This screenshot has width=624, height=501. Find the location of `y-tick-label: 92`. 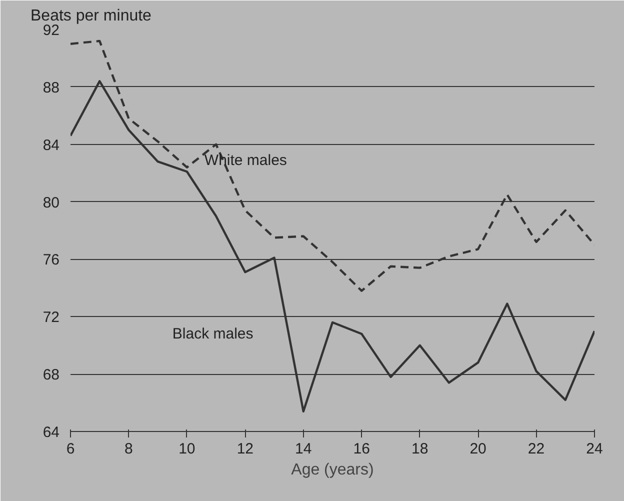

y-tick-label: 92 is located at coordinates (51, 30).